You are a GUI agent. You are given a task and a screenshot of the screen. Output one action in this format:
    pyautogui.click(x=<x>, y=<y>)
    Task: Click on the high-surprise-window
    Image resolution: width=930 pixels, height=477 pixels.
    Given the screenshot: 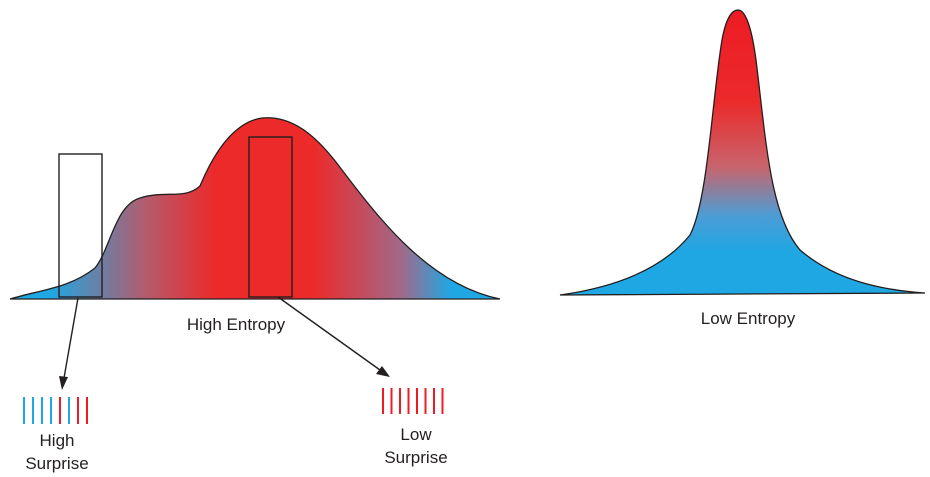 What is the action you would take?
    pyautogui.click(x=80, y=225)
    